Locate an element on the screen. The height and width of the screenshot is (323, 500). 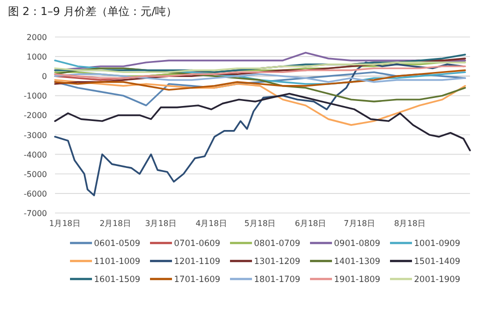
legend-label: 0801-0709 is located at coordinates (277, 244).